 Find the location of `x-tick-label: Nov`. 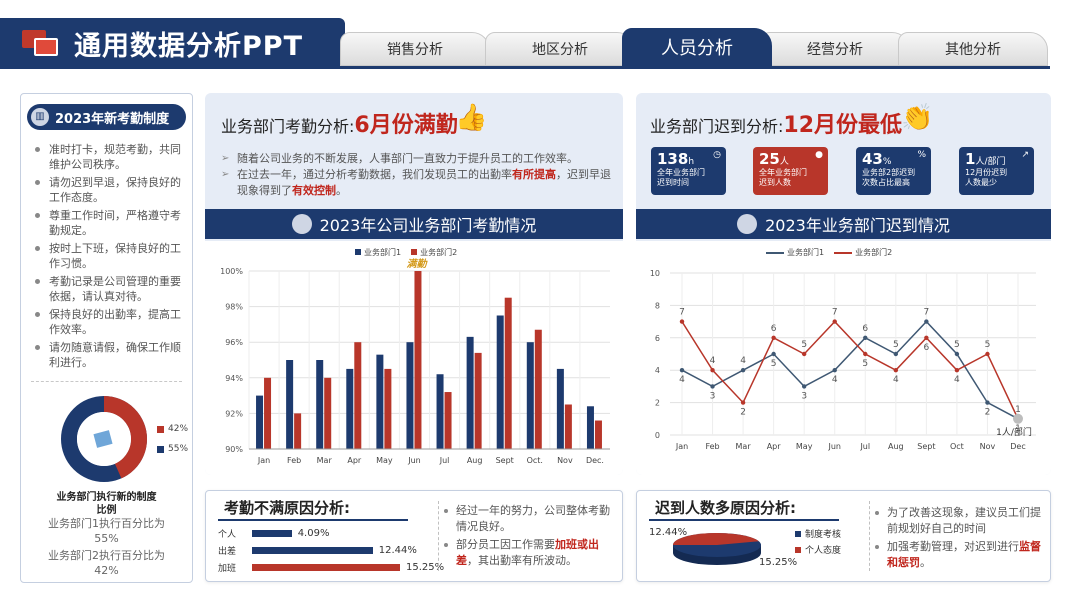

x-tick-label: Nov is located at coordinates (565, 460).